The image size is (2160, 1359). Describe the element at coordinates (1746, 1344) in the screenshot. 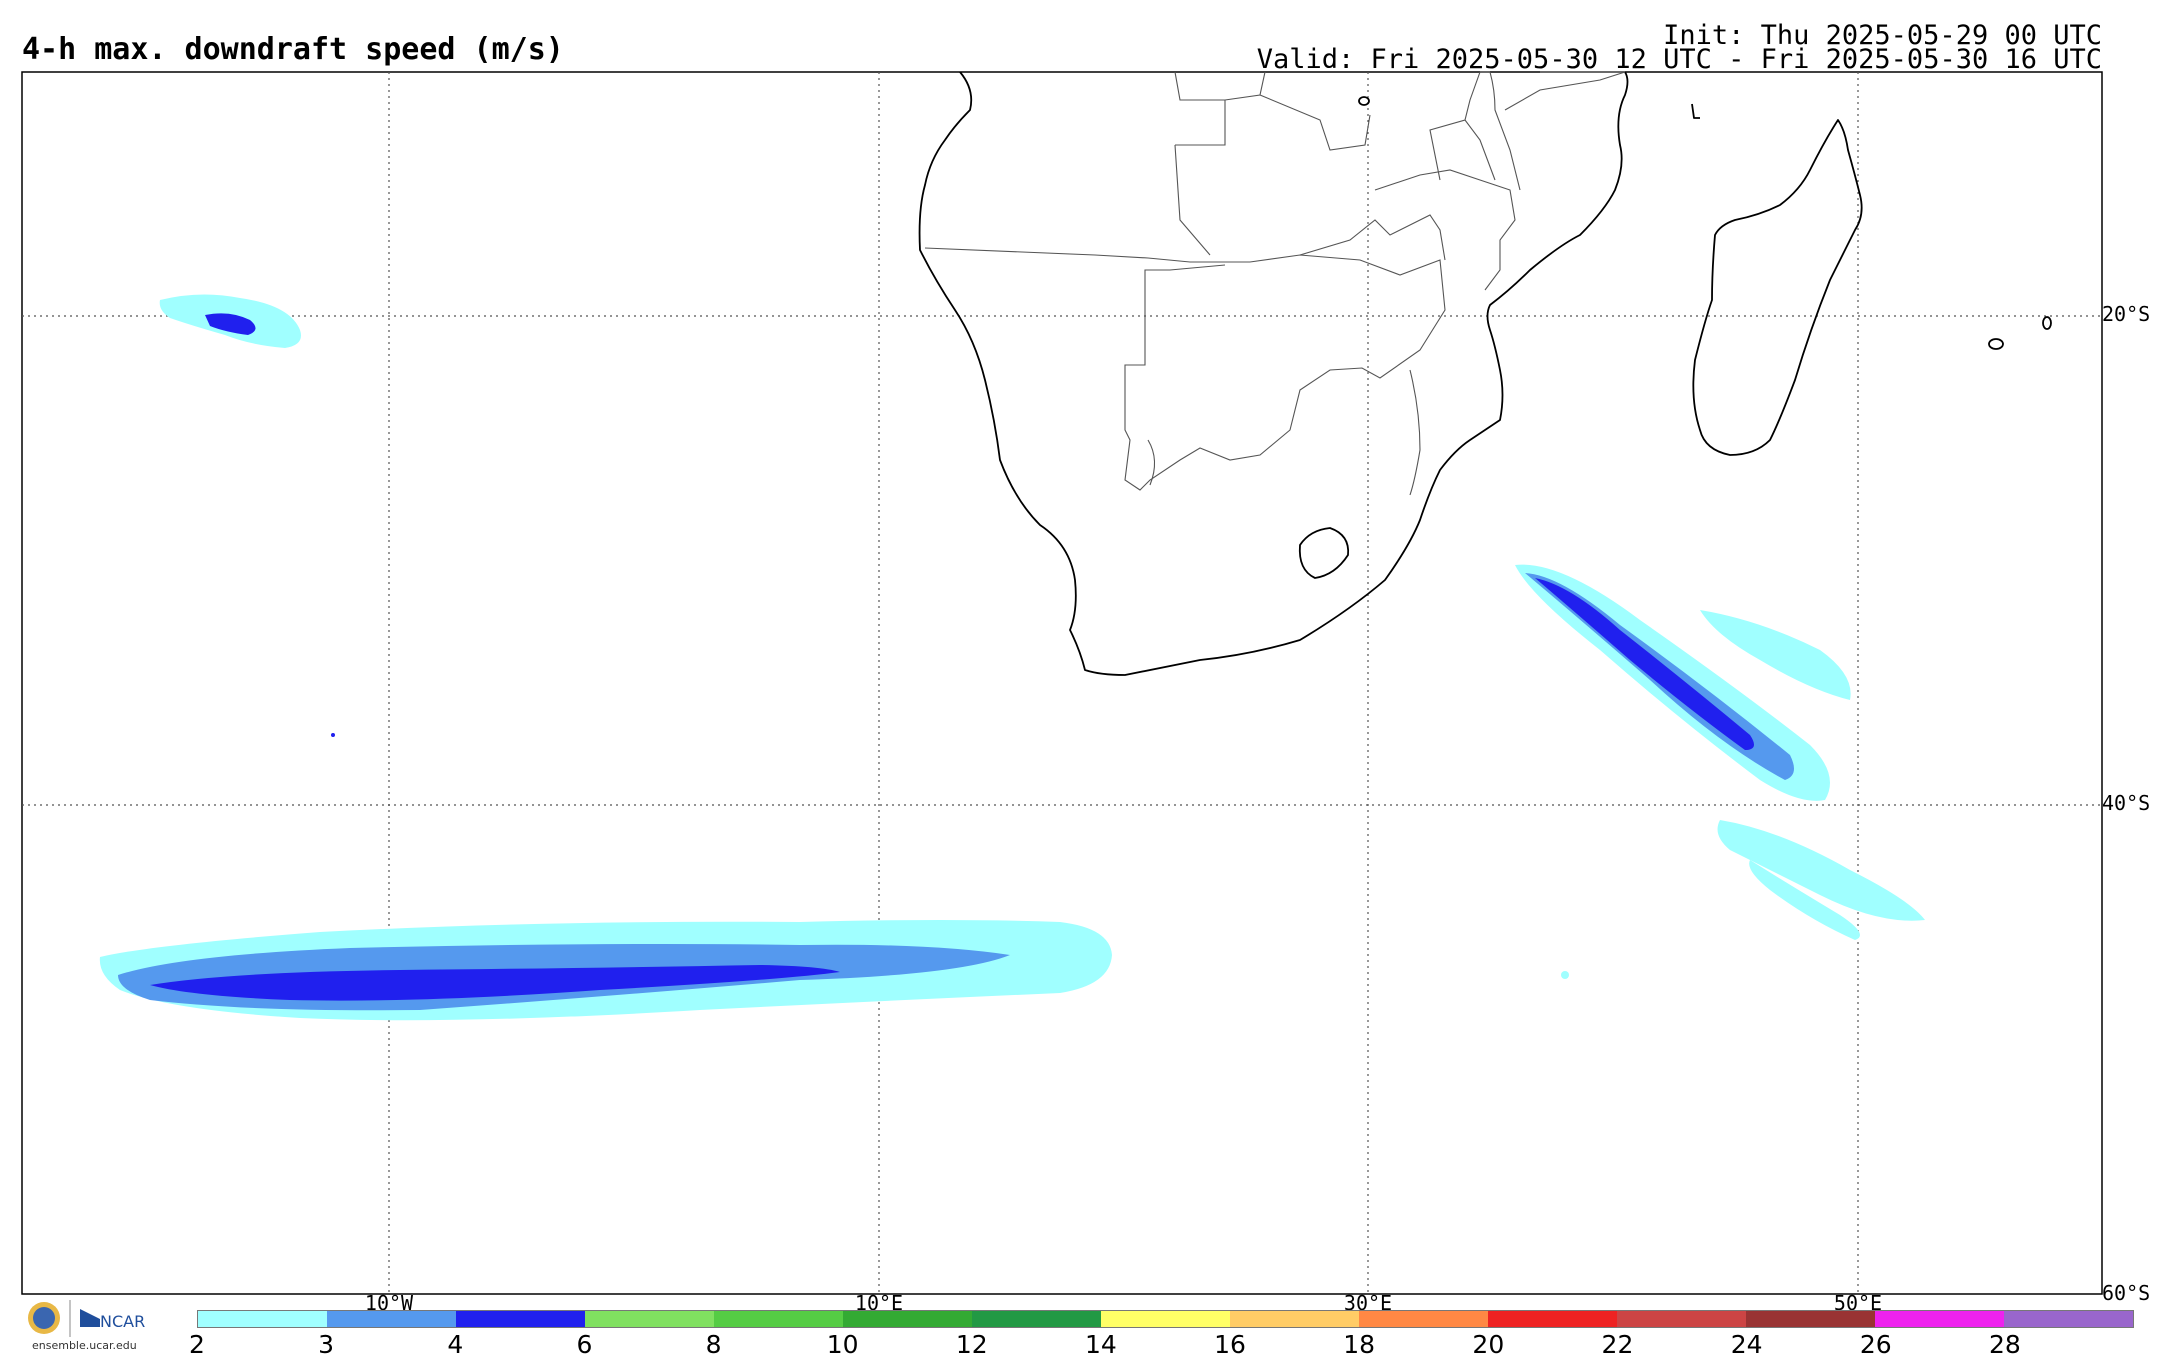

I see `colorbar-label: 24` at that location.